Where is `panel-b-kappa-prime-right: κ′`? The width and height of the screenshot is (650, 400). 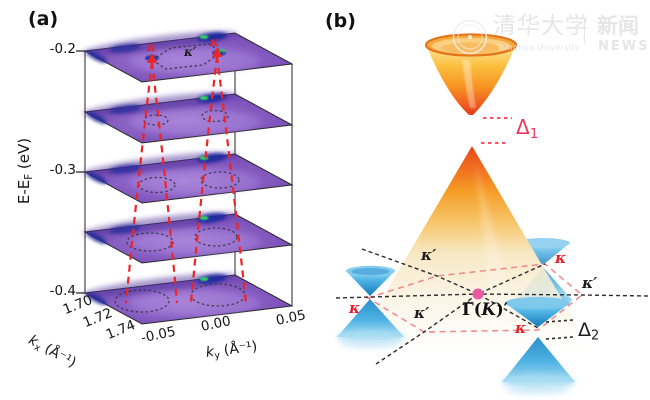
panel-b-kappa-prime-right: κ′ is located at coordinates (590, 283).